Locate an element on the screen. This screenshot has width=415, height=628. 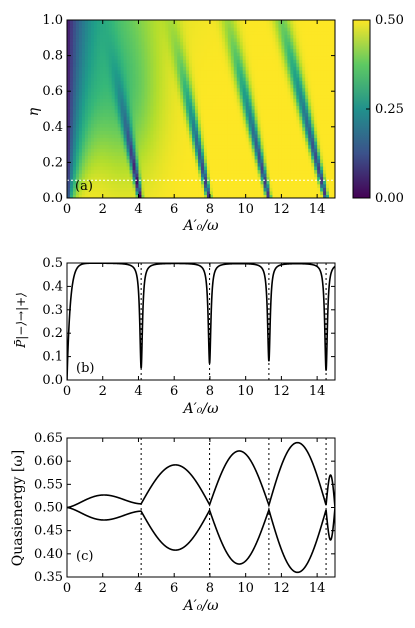
quasienergy-y-label: Quasienergy [ω] is located at coordinates (18, 508).